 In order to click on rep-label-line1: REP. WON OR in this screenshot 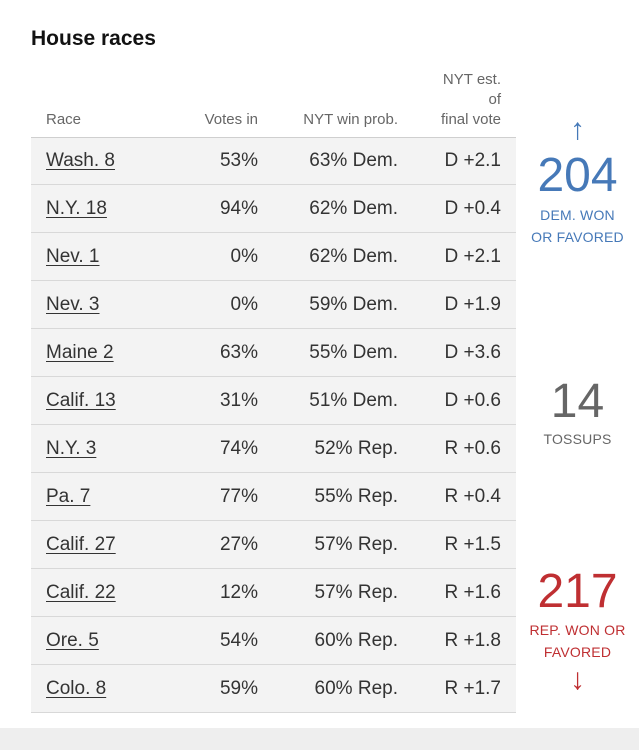, I will do `click(577, 630)`.